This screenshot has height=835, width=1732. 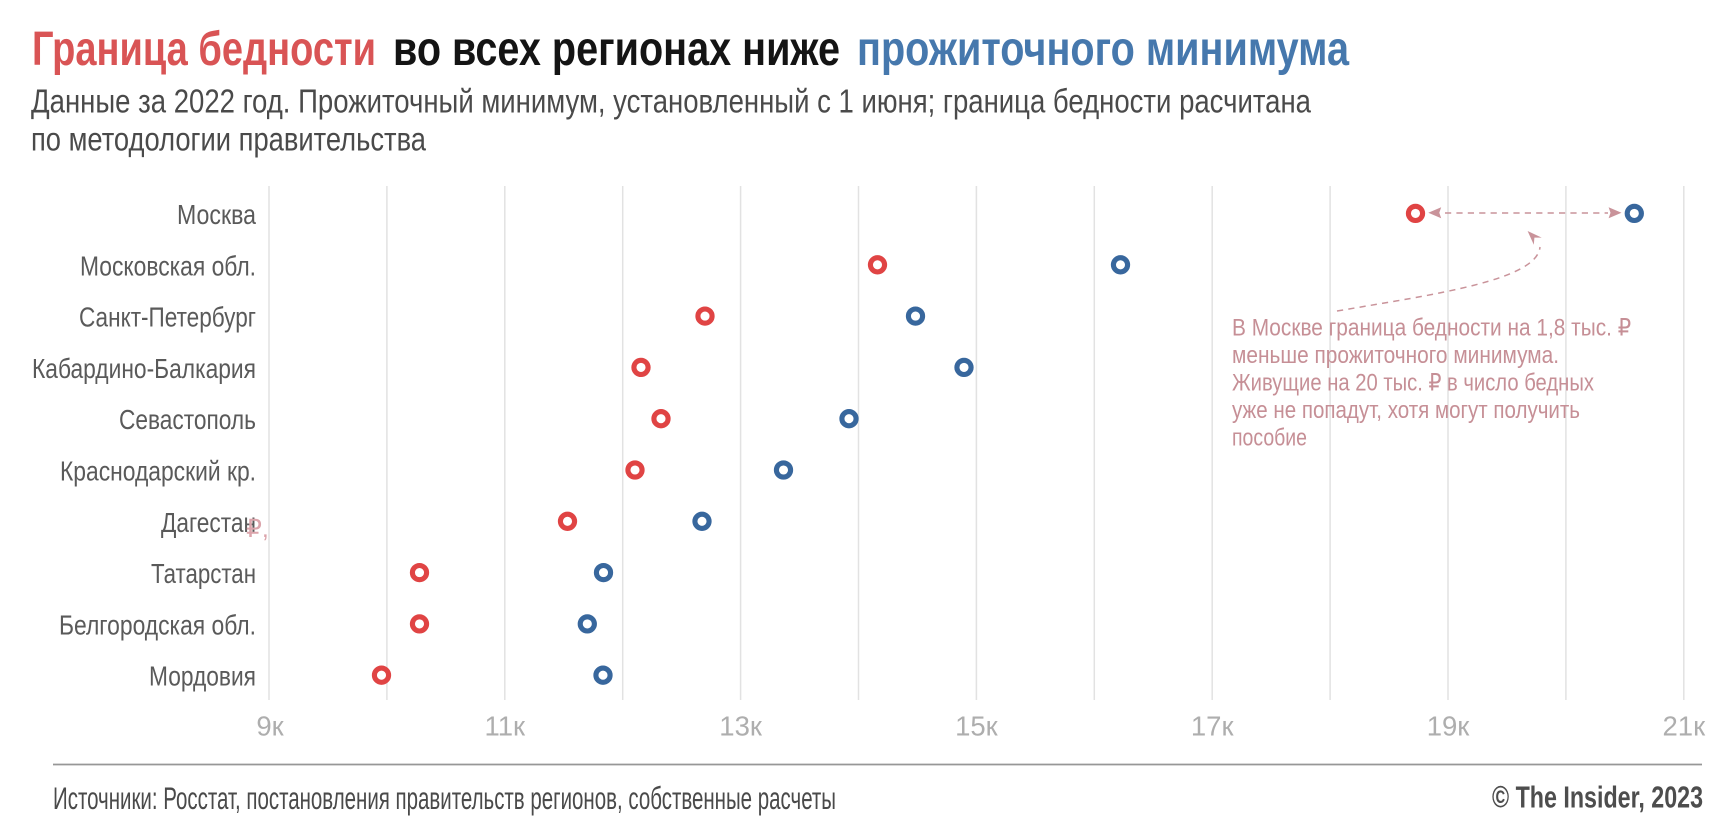 I want to click on svg-text: © The Insider, 2023, so click(x=1597, y=798).